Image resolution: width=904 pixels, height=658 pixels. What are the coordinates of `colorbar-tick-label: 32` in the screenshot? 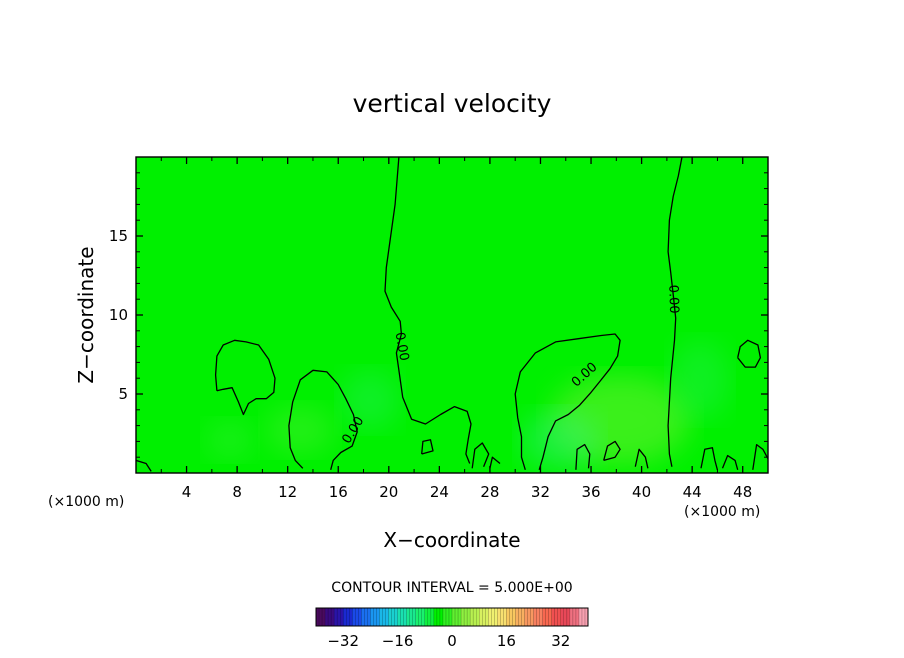 It's located at (560, 641).